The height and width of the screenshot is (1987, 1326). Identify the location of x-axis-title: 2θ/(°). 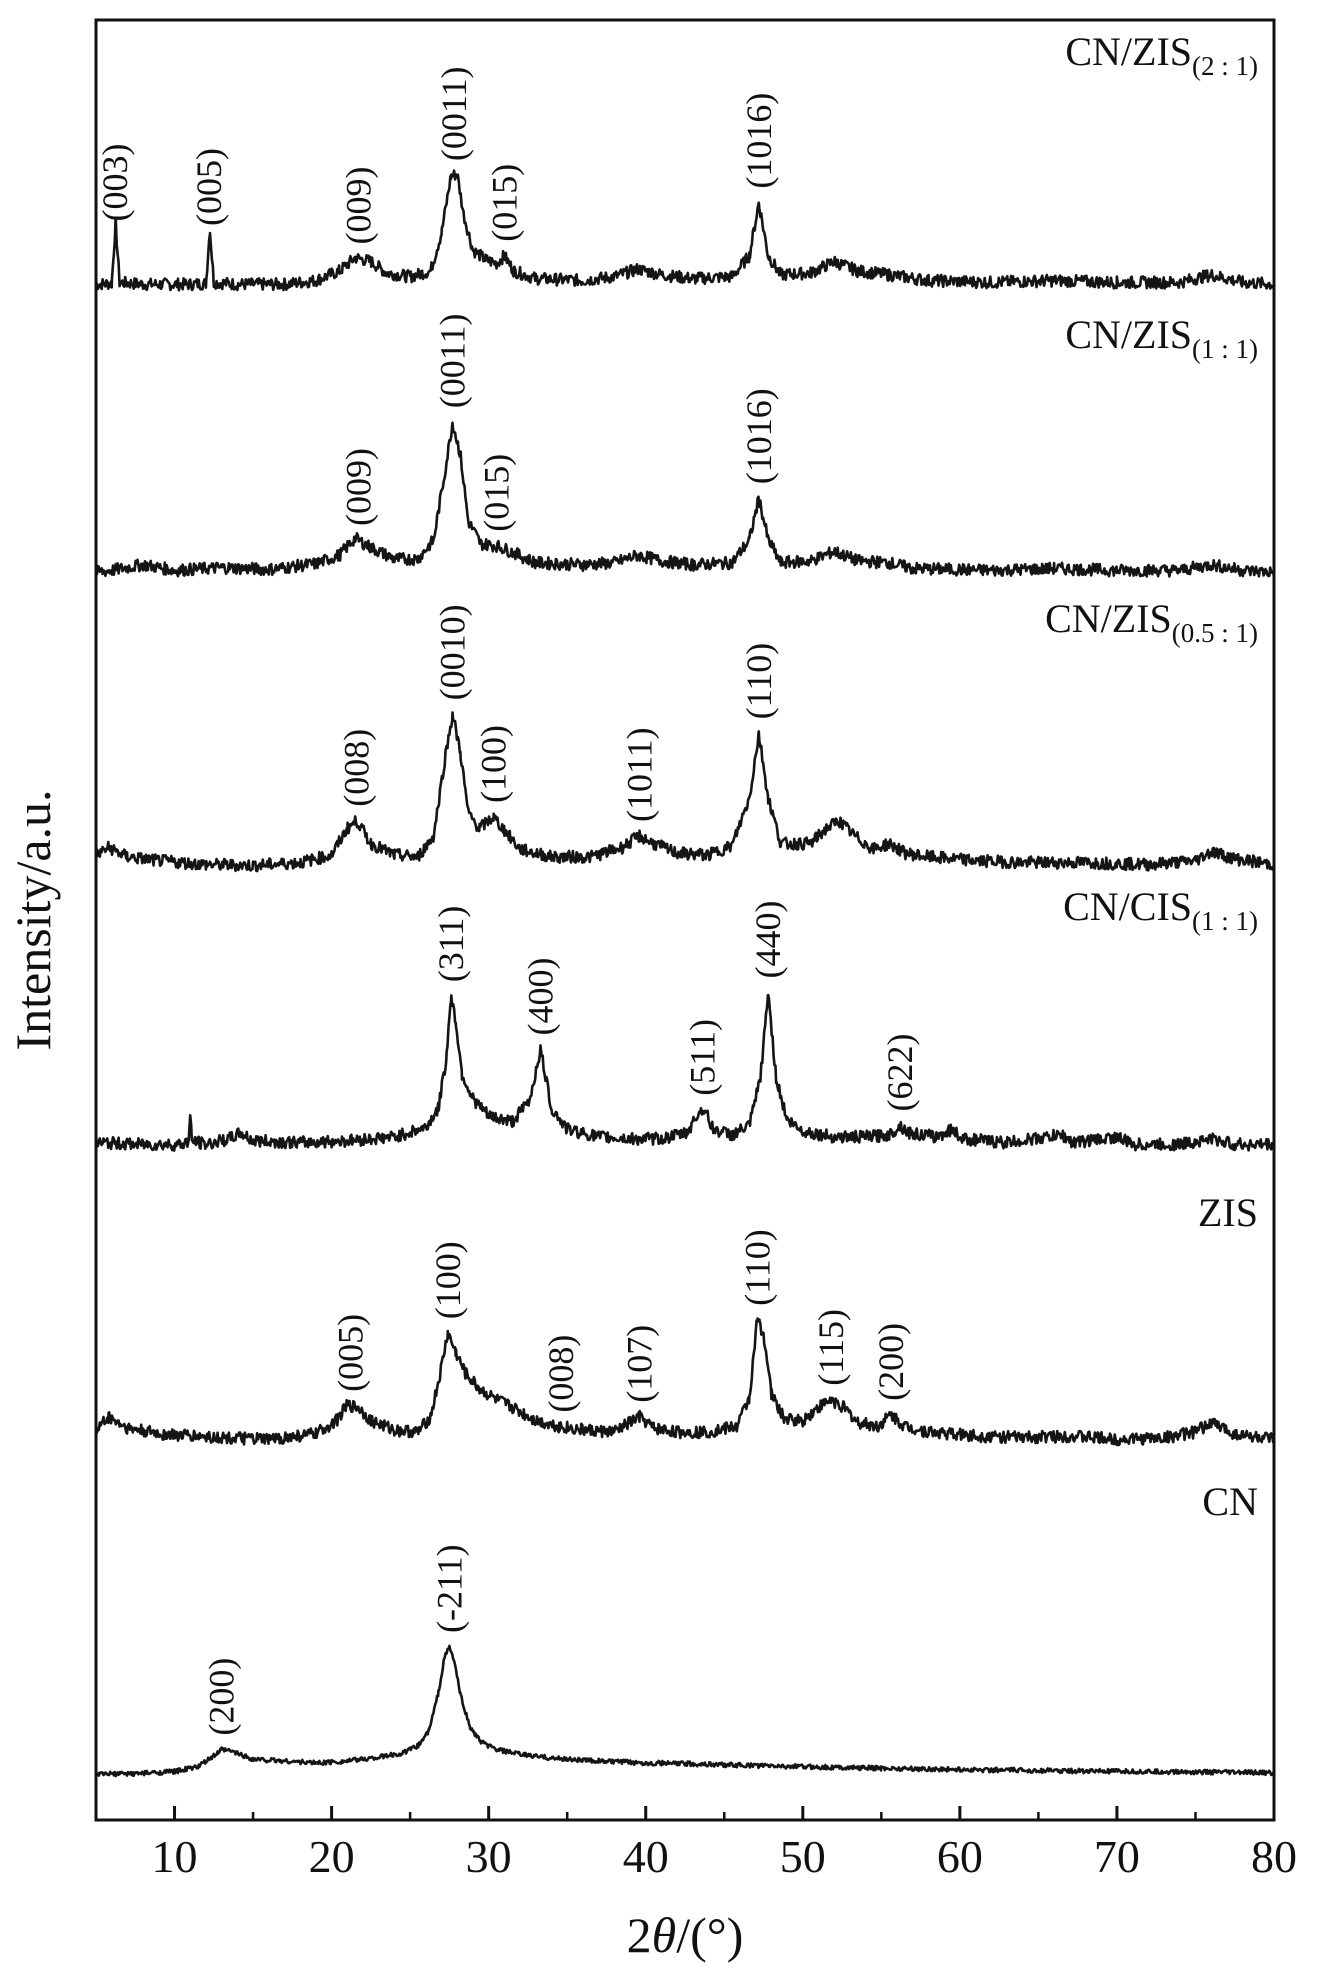
(685, 1935).